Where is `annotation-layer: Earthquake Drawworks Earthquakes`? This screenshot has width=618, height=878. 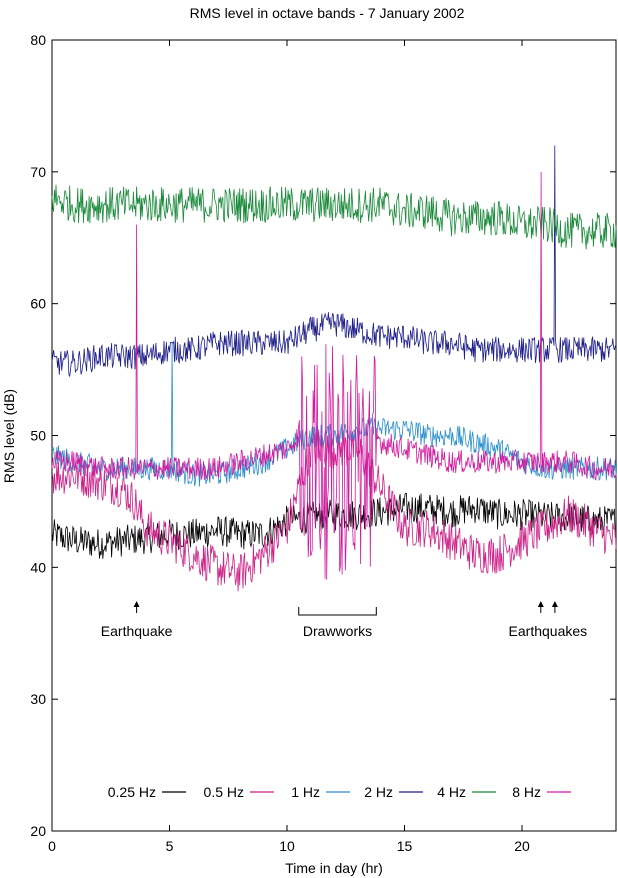 annotation-layer: Earthquake Drawworks Earthquakes is located at coordinates (344, 620).